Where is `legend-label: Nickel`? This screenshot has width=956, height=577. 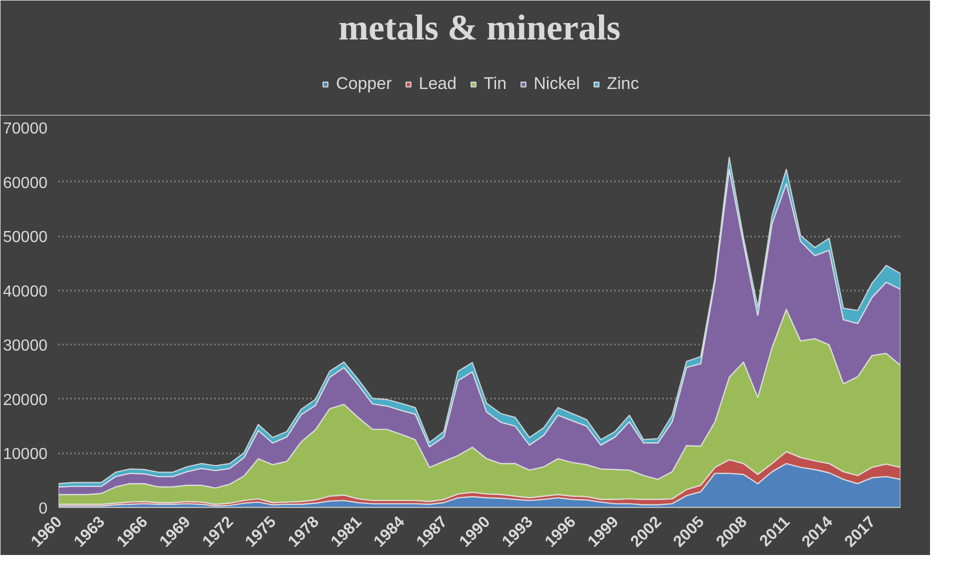 legend-label: Nickel is located at coordinates (557, 84).